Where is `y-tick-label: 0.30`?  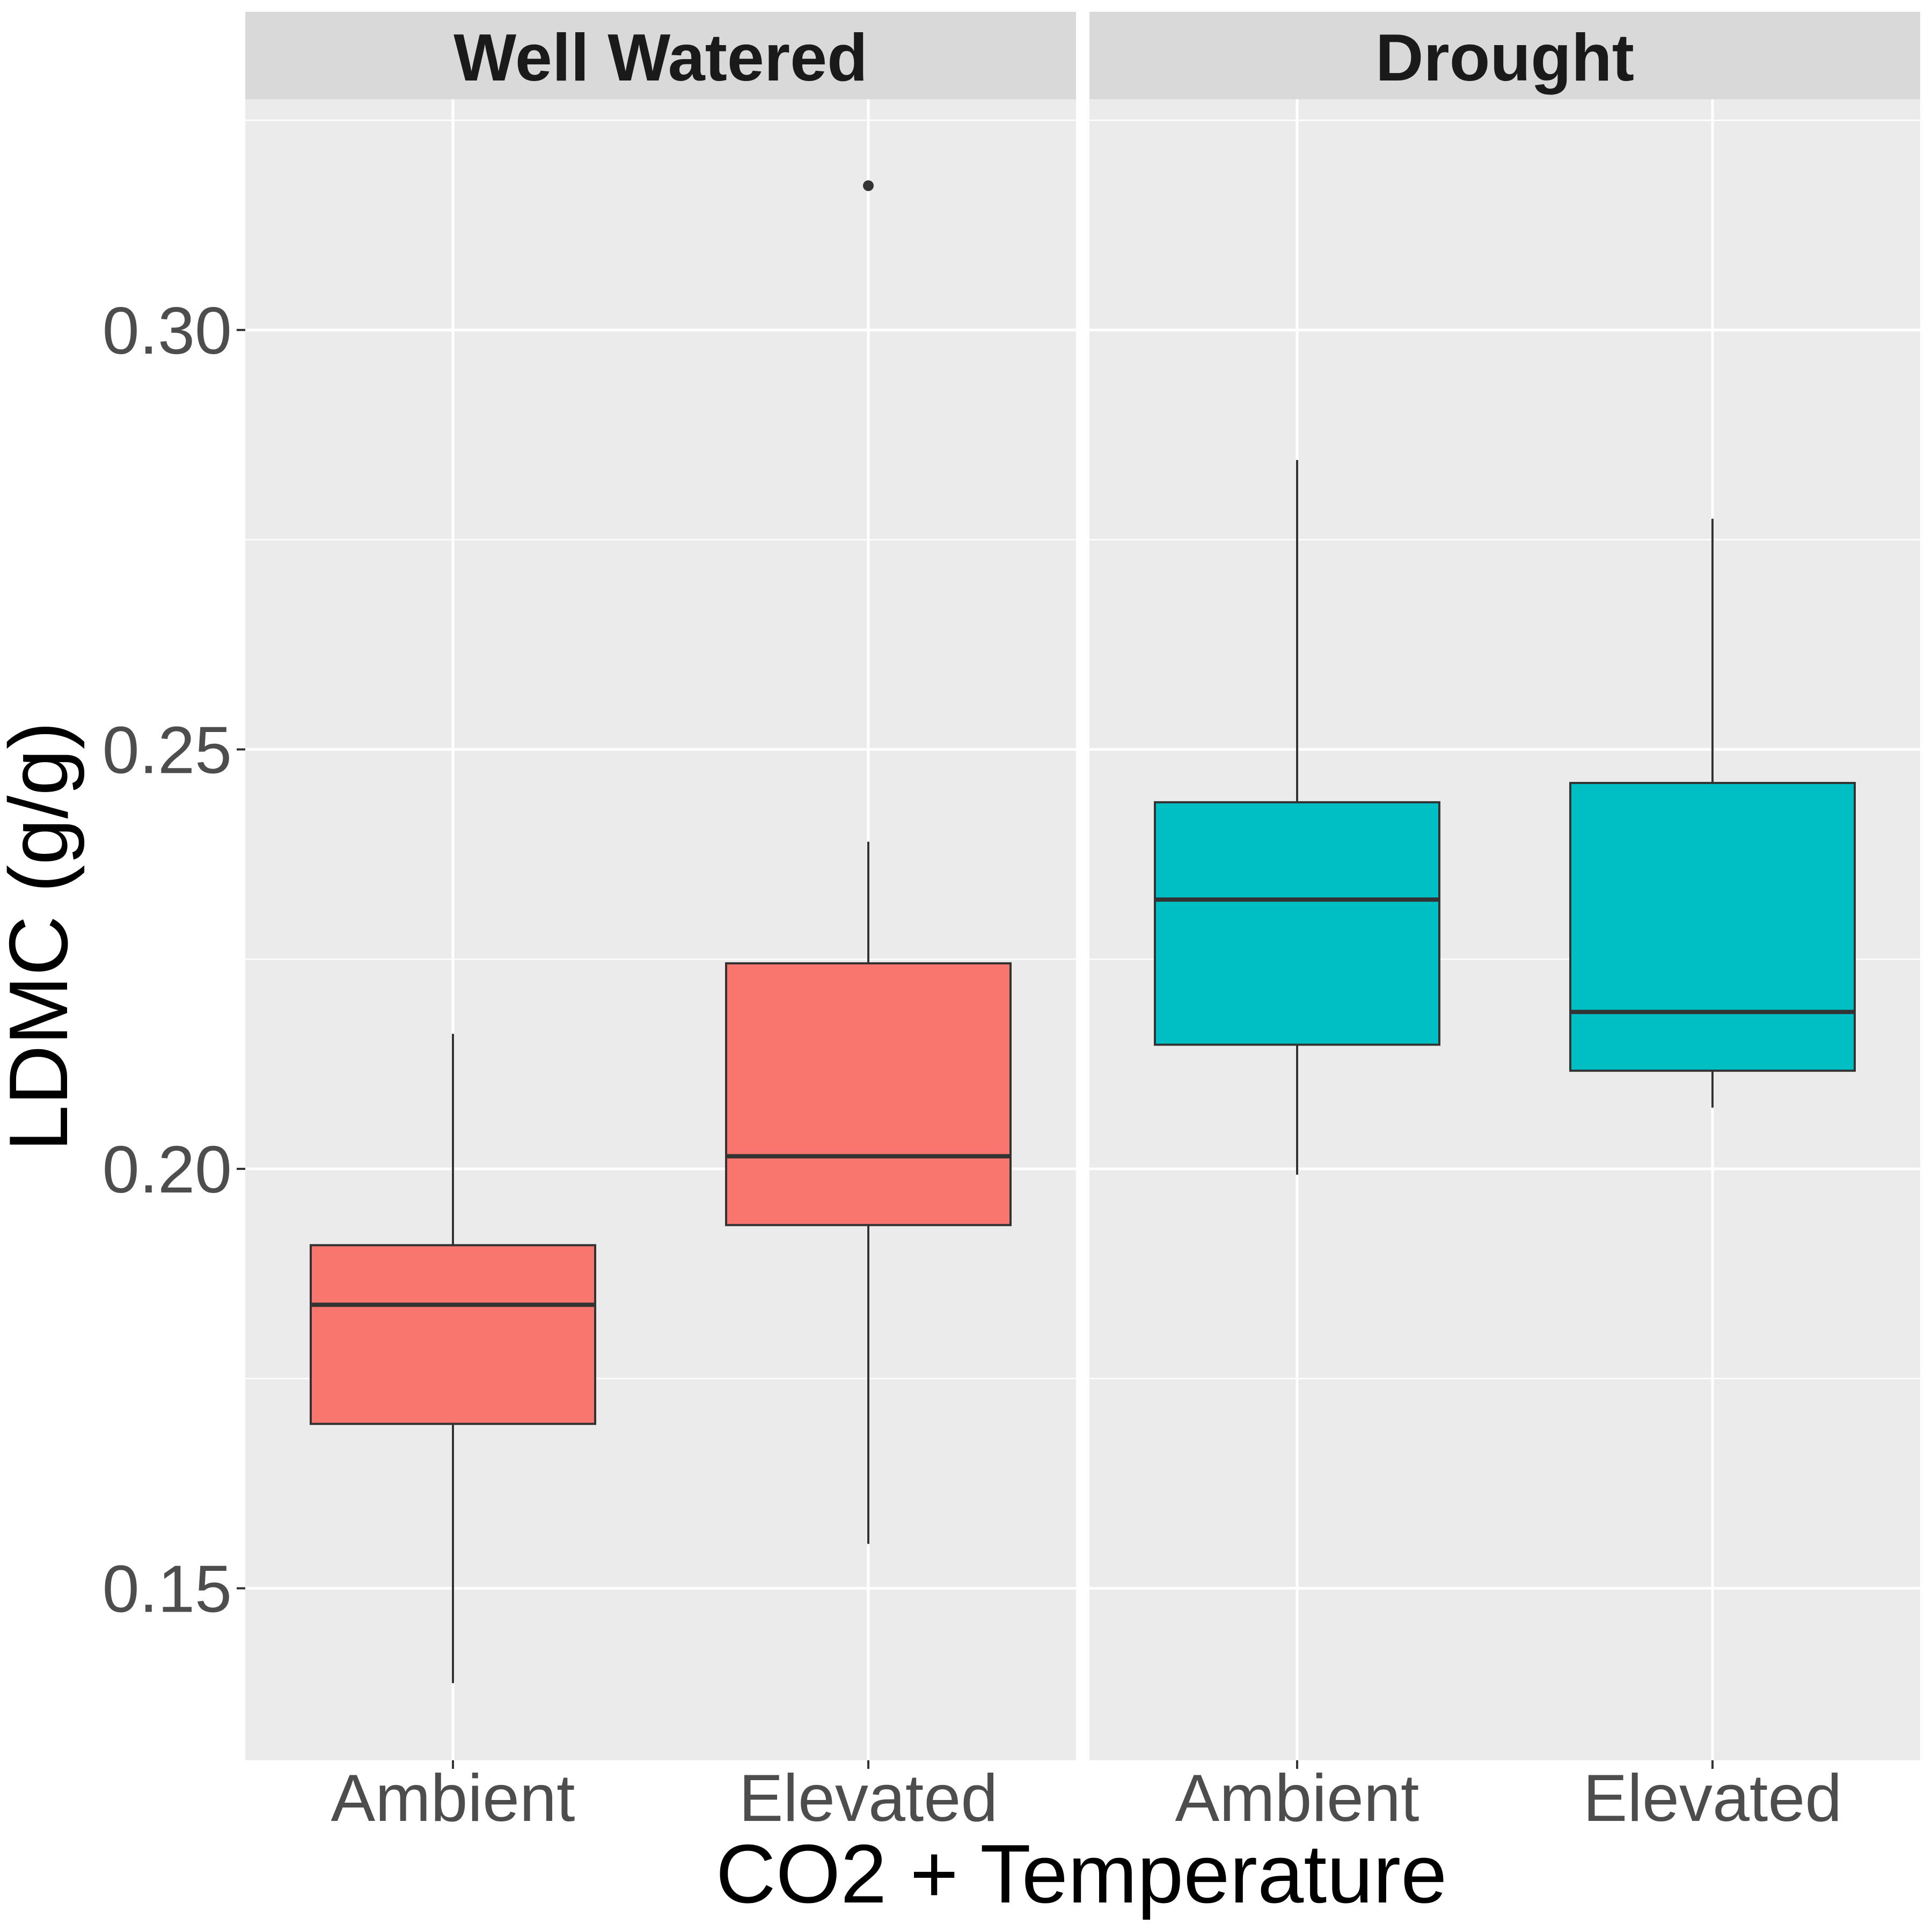 y-tick-label: 0.30 is located at coordinates (167, 331).